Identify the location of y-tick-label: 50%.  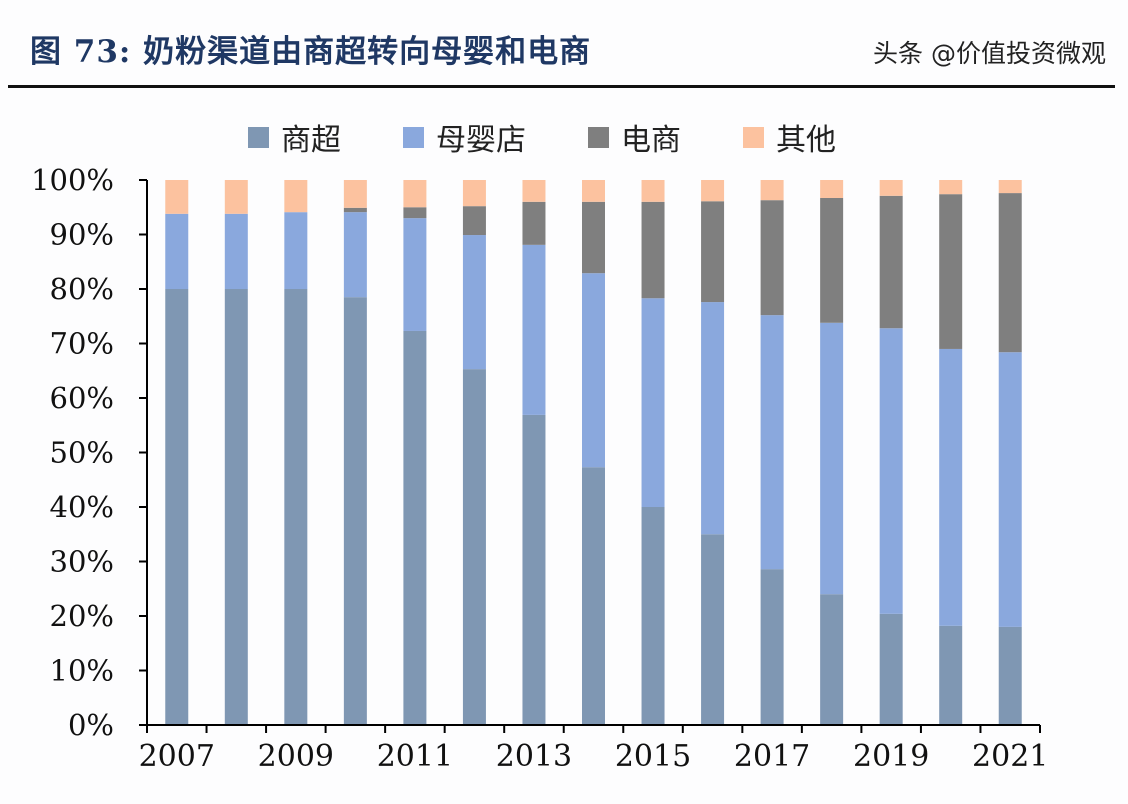
(82, 453).